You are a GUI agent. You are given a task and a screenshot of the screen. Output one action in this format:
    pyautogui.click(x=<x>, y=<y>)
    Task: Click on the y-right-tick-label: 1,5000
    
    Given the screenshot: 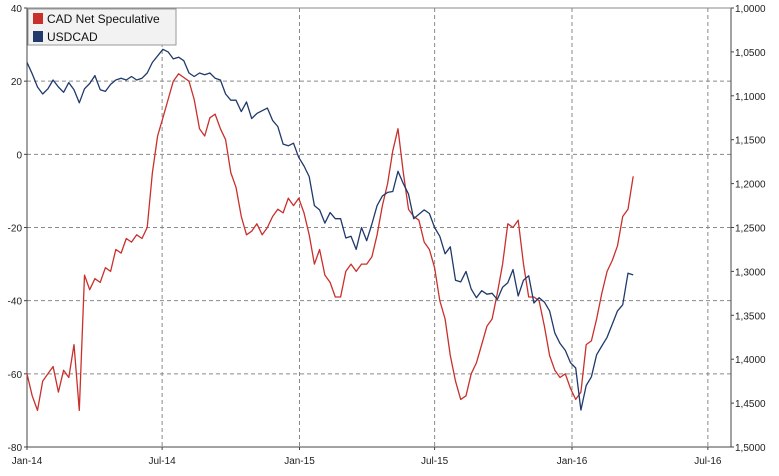 What is the action you would take?
    pyautogui.click(x=750, y=448)
    